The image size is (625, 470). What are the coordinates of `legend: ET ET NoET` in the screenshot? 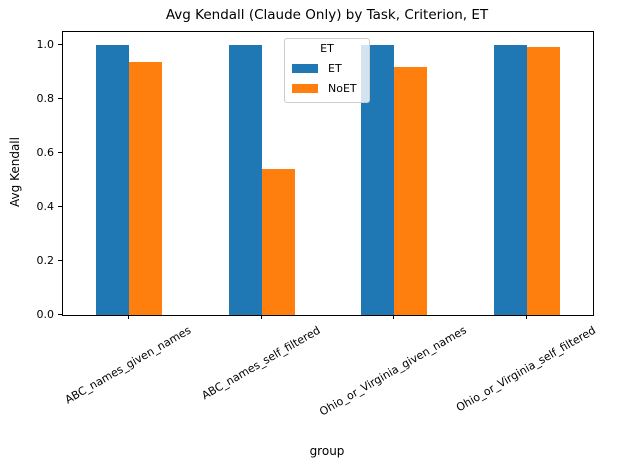 It's located at (327, 70).